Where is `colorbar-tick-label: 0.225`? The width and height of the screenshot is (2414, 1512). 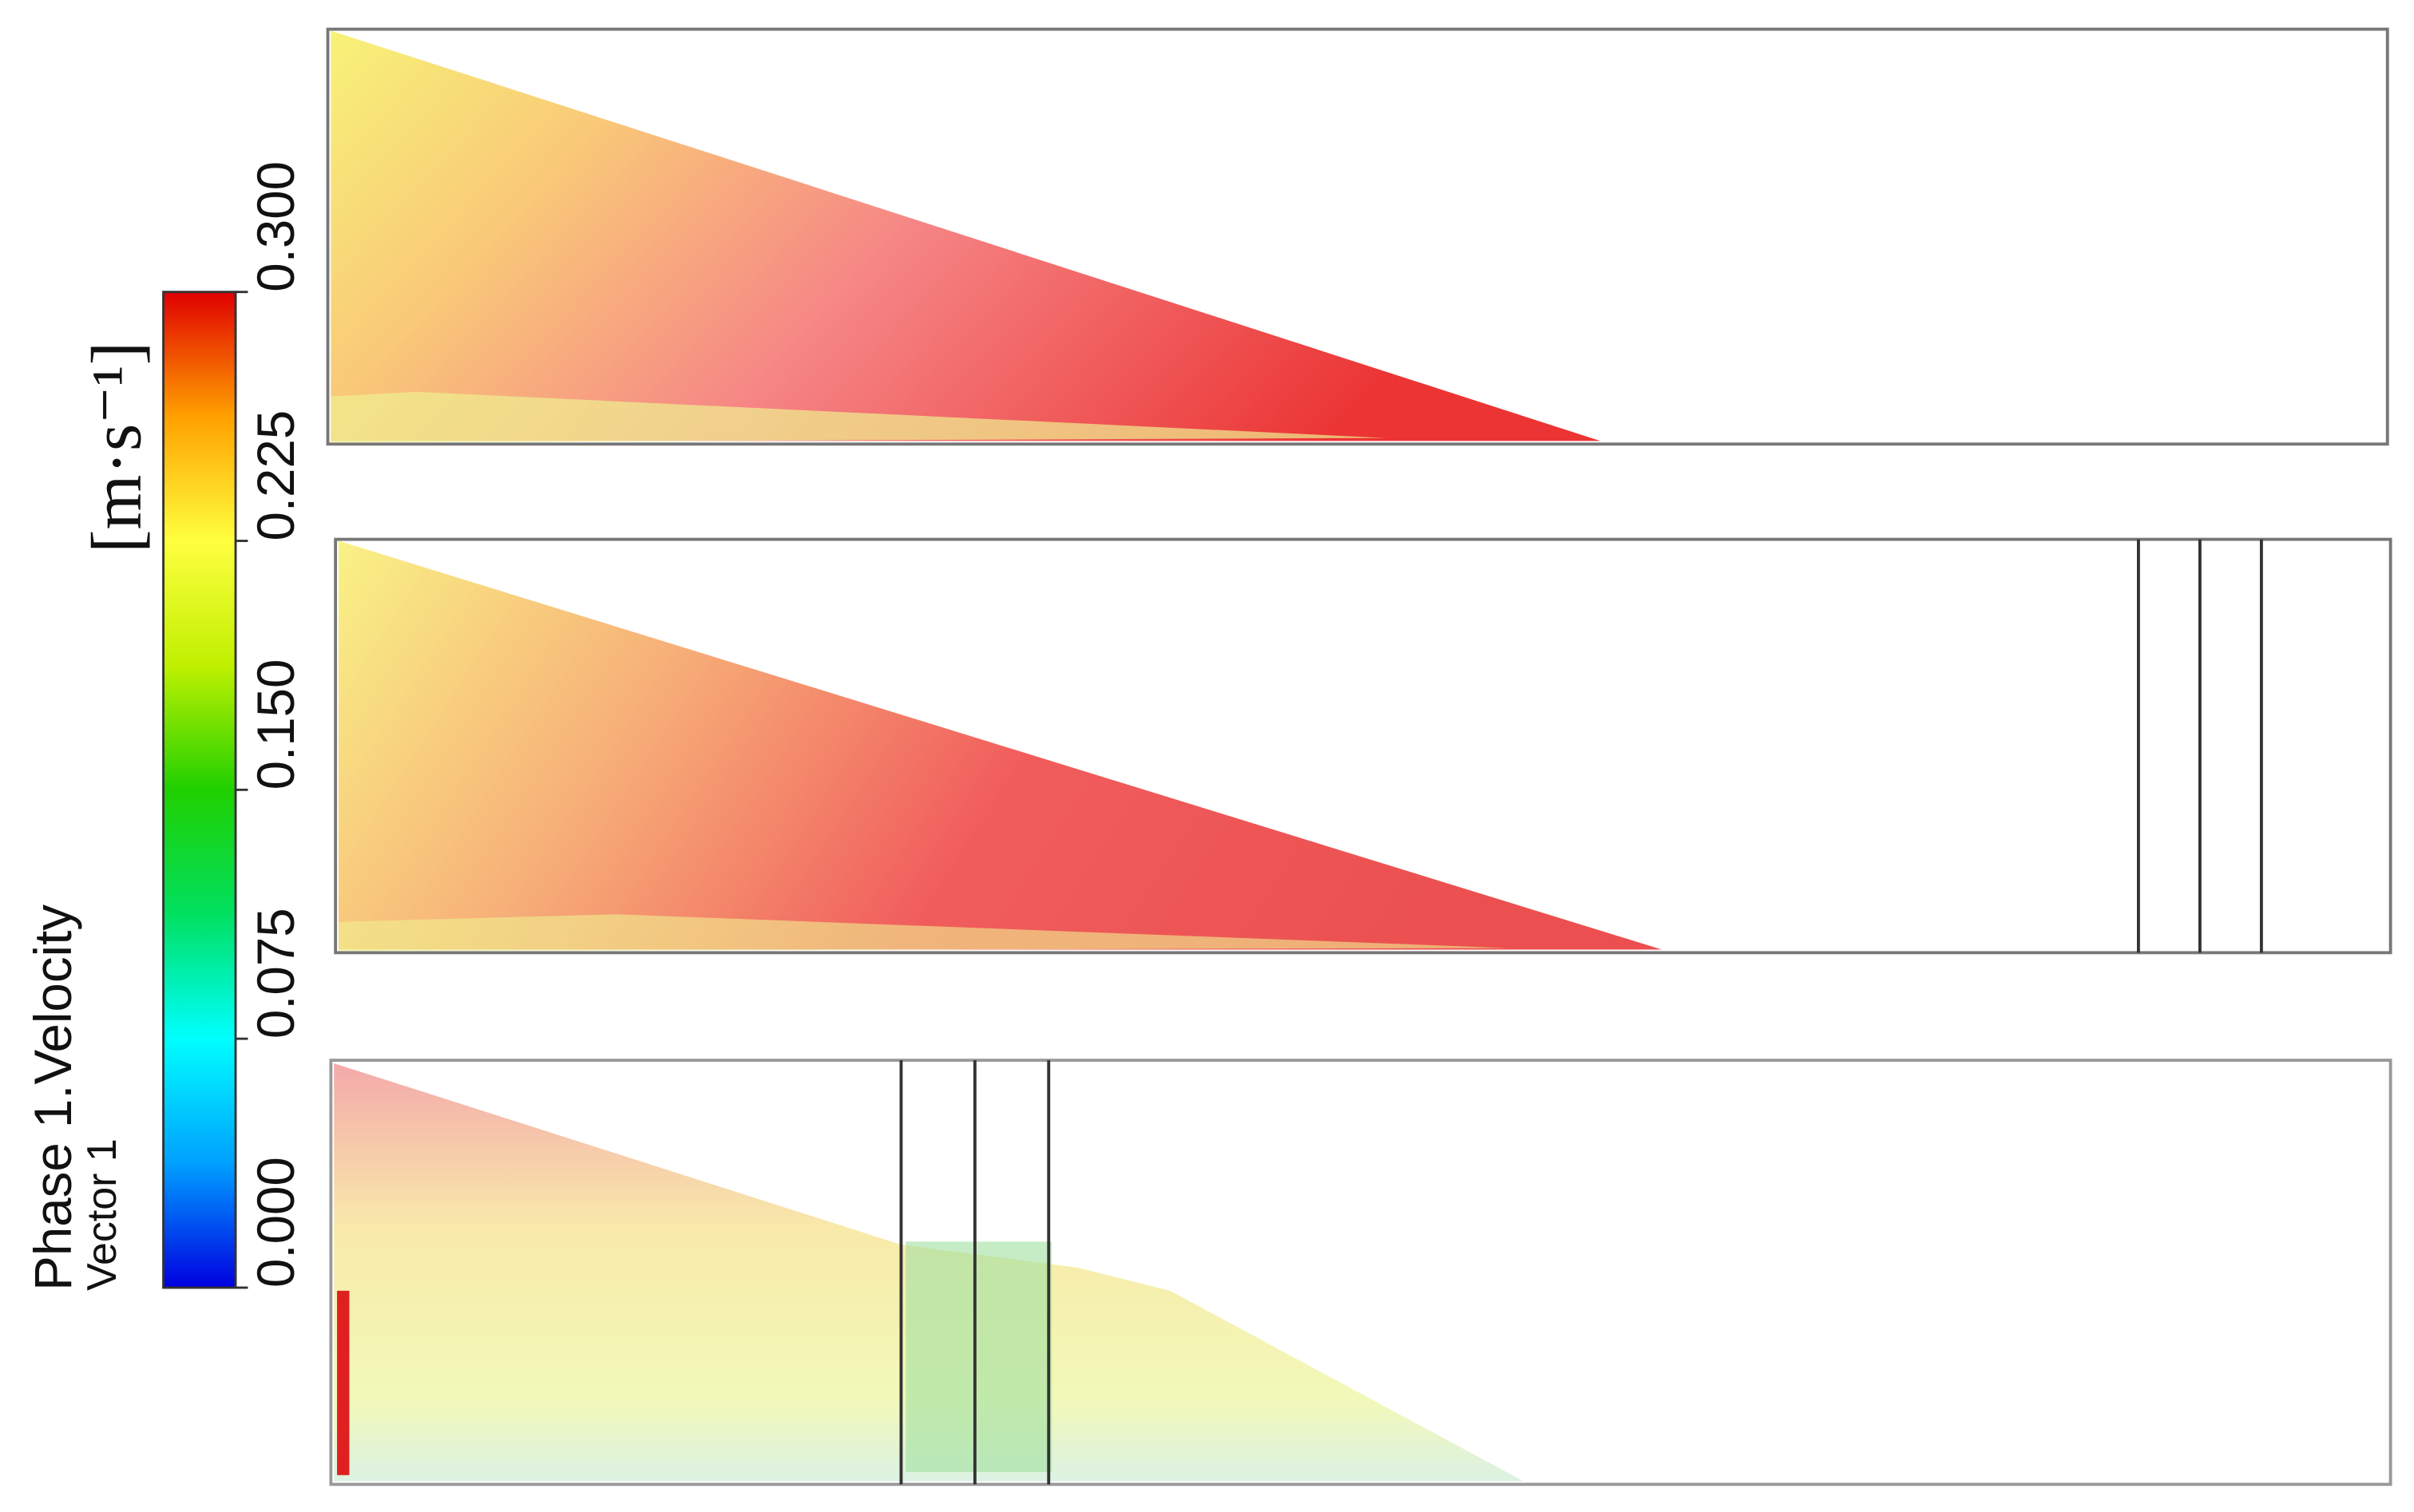
colorbar-tick-label: 0.225 is located at coordinates (276, 475).